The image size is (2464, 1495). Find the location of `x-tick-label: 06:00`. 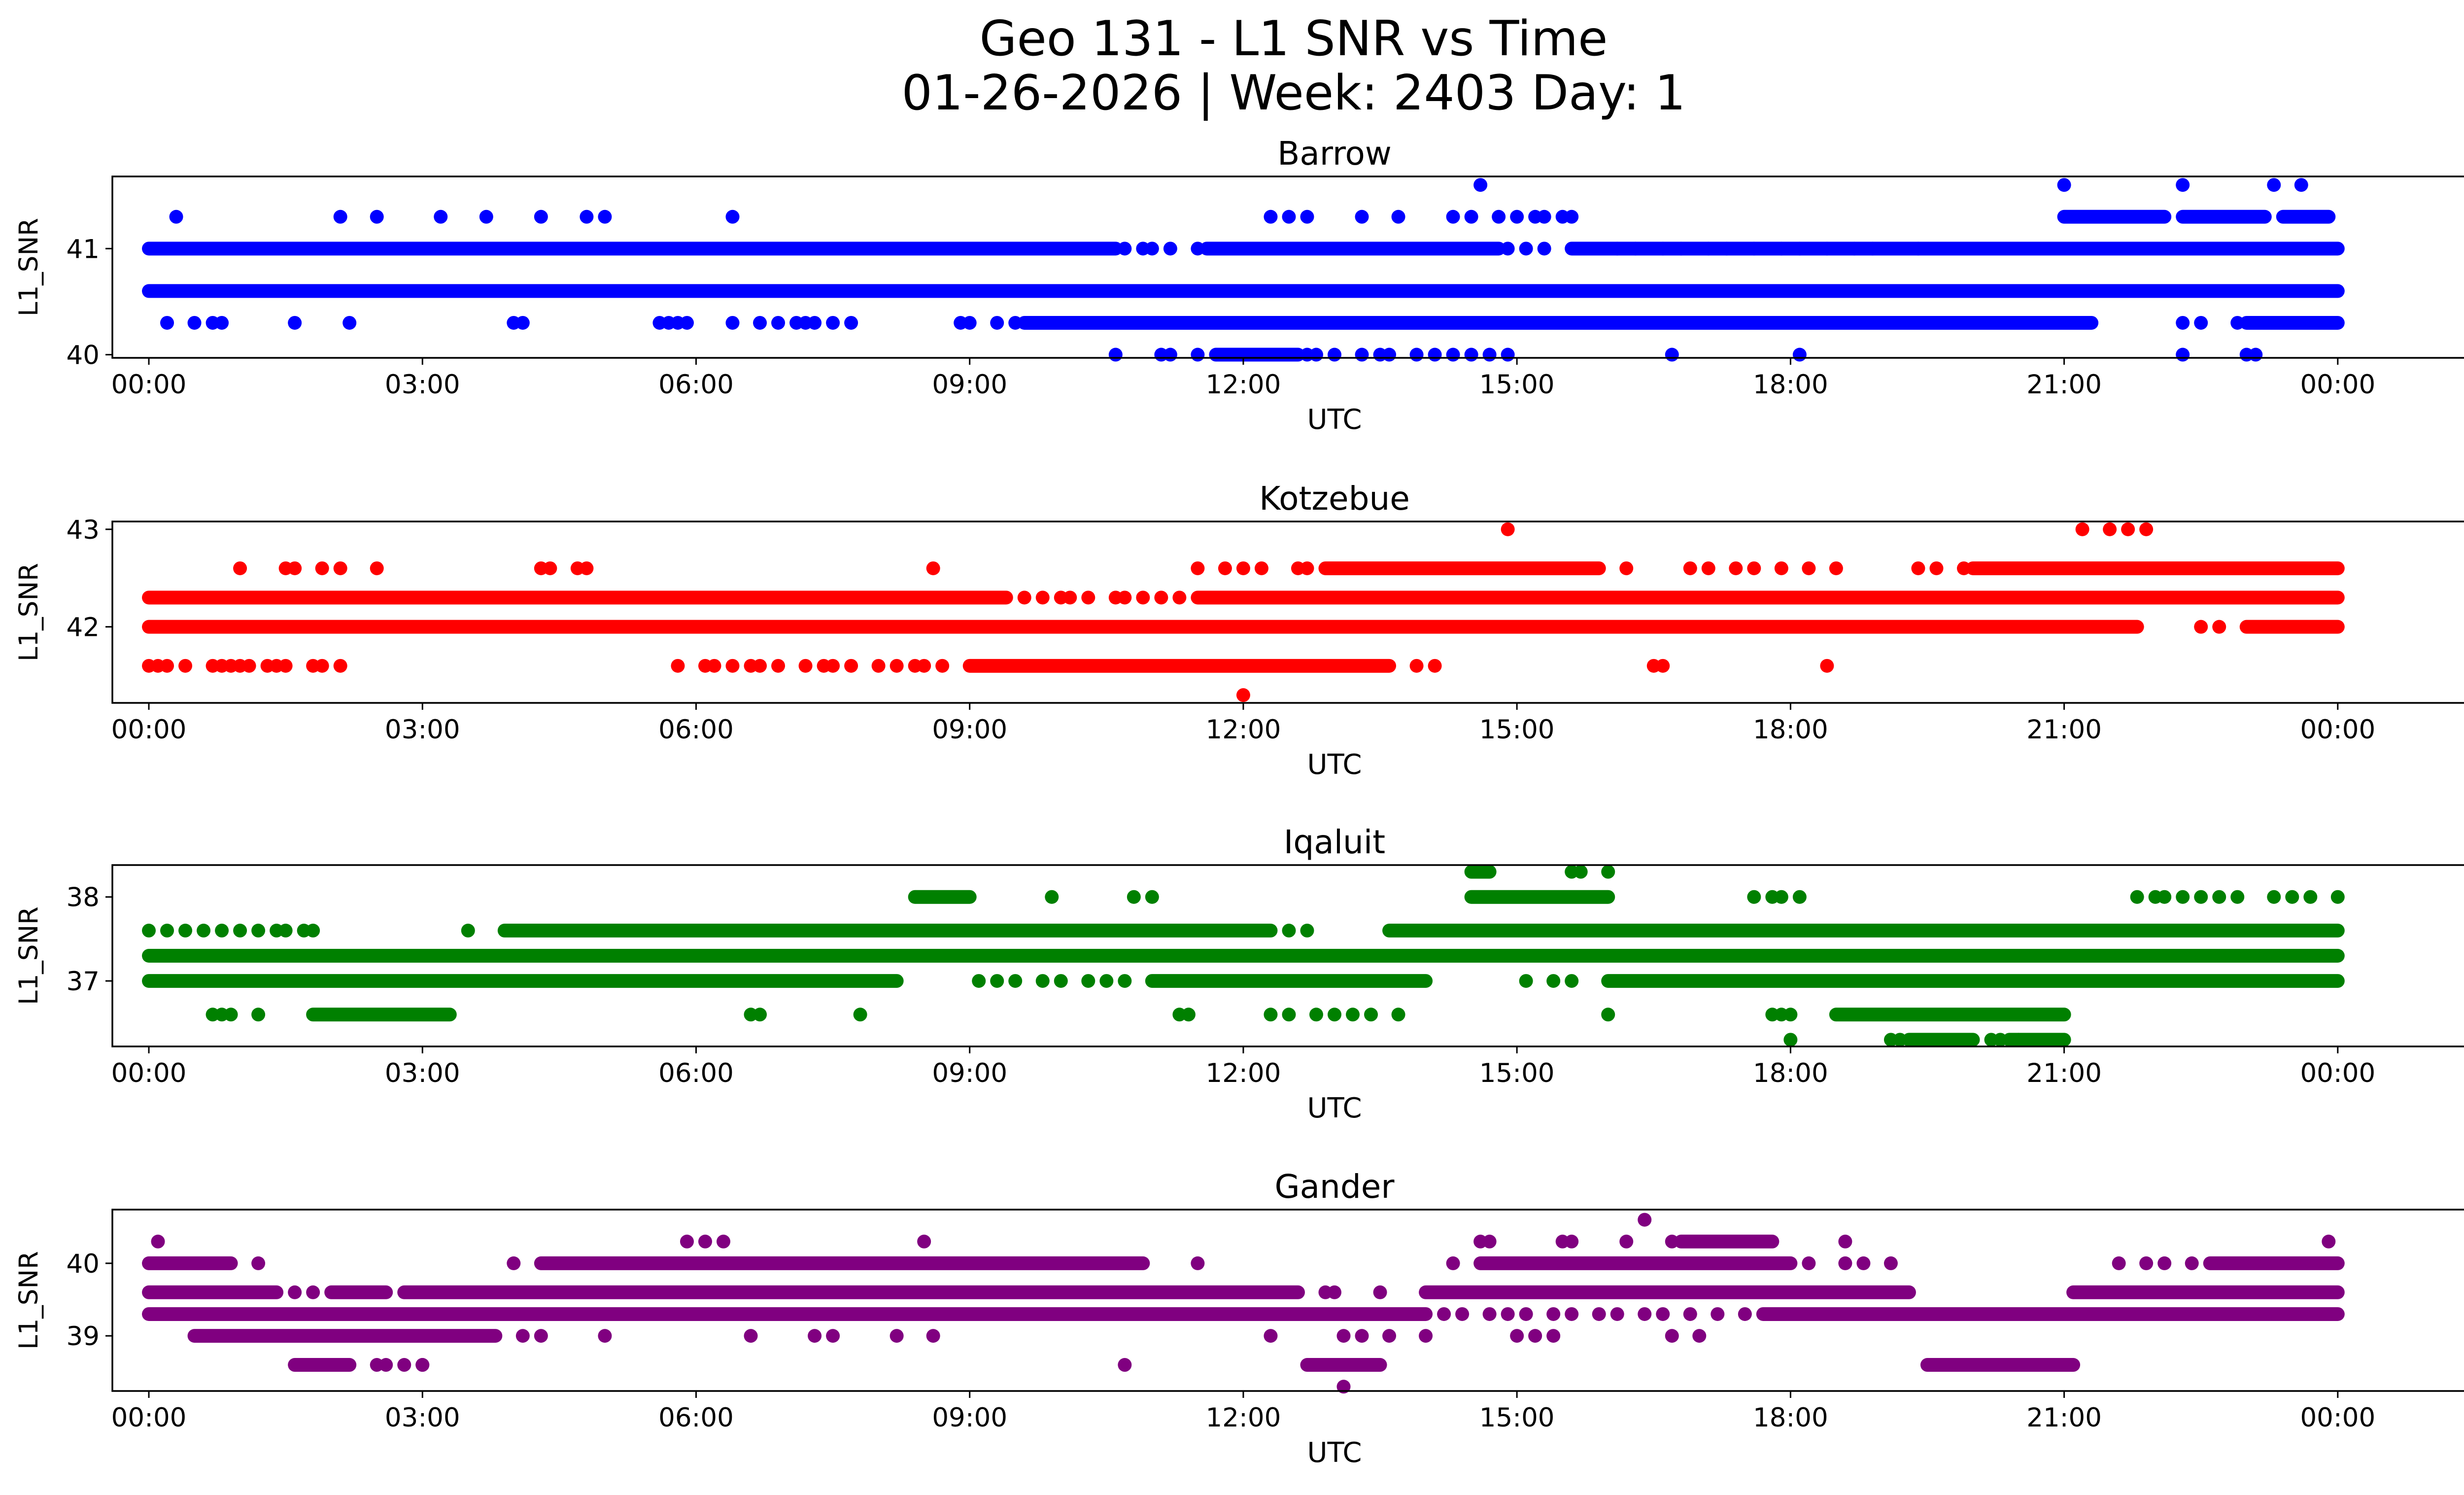

x-tick-label: 06:00 is located at coordinates (696, 1073).